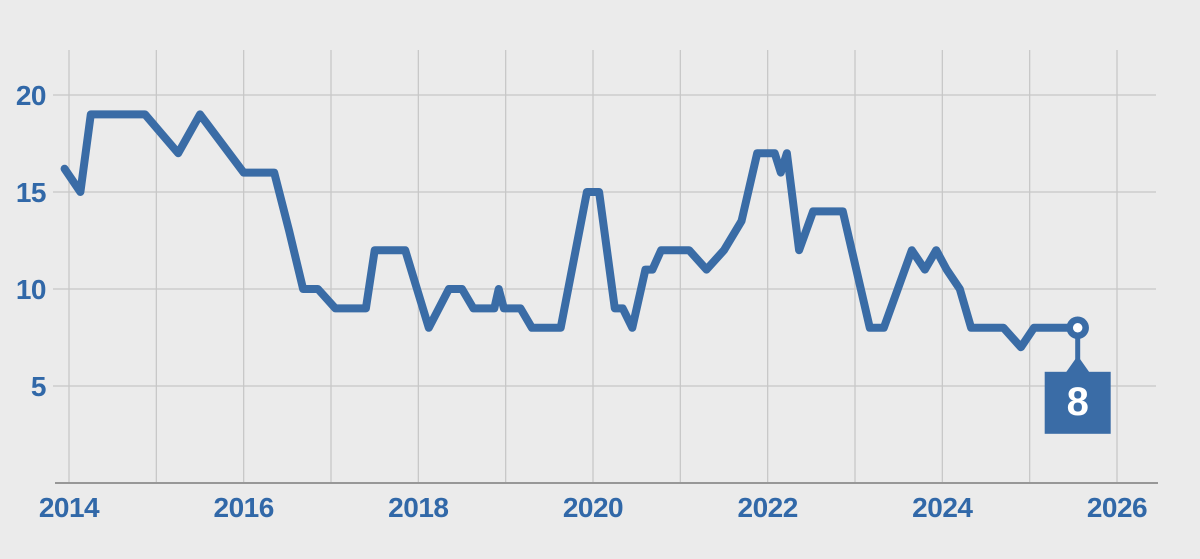 This screenshot has height=559, width=1200. I want to click on callout-box, so click(1077, 402).